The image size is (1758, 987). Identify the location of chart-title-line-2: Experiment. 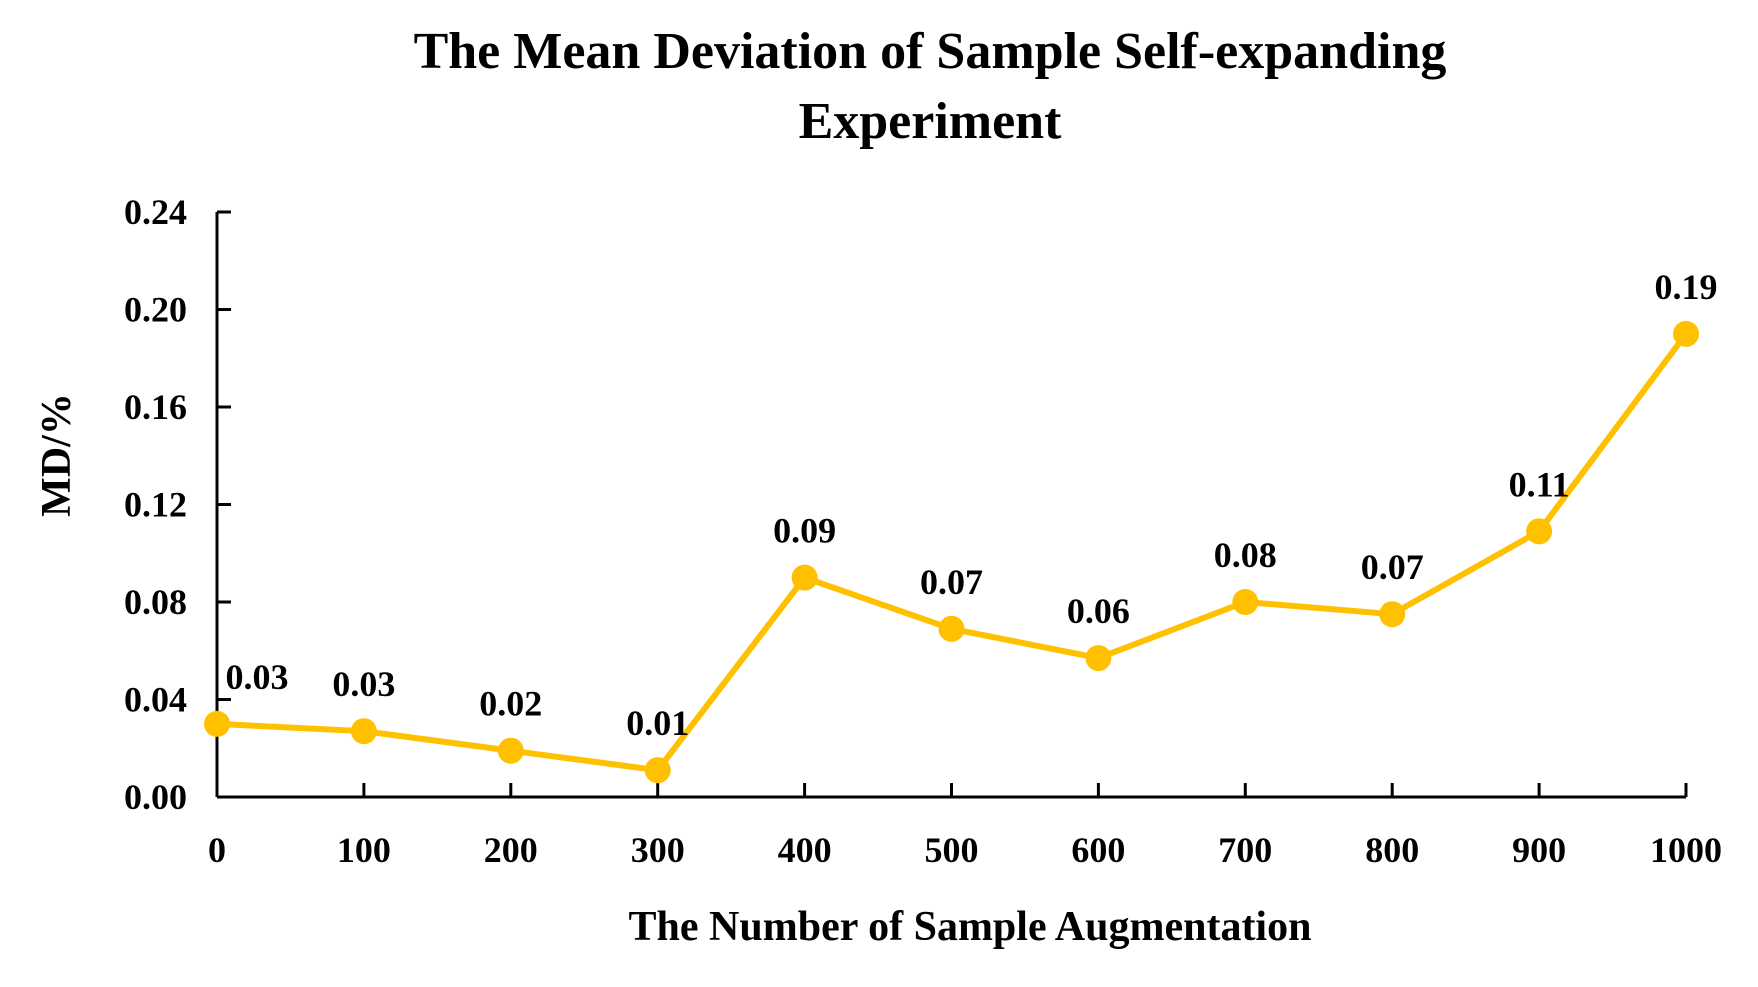
(931, 121).